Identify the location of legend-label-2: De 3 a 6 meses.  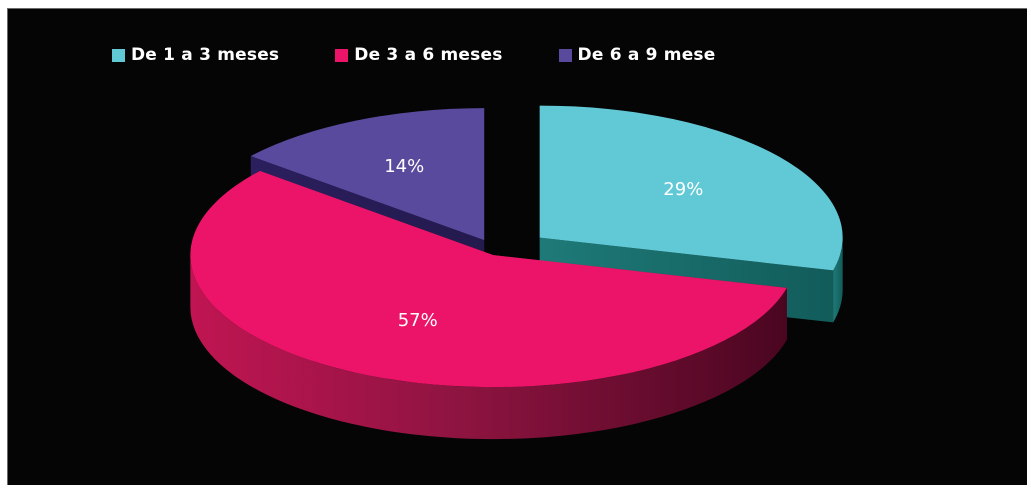
(428, 55).